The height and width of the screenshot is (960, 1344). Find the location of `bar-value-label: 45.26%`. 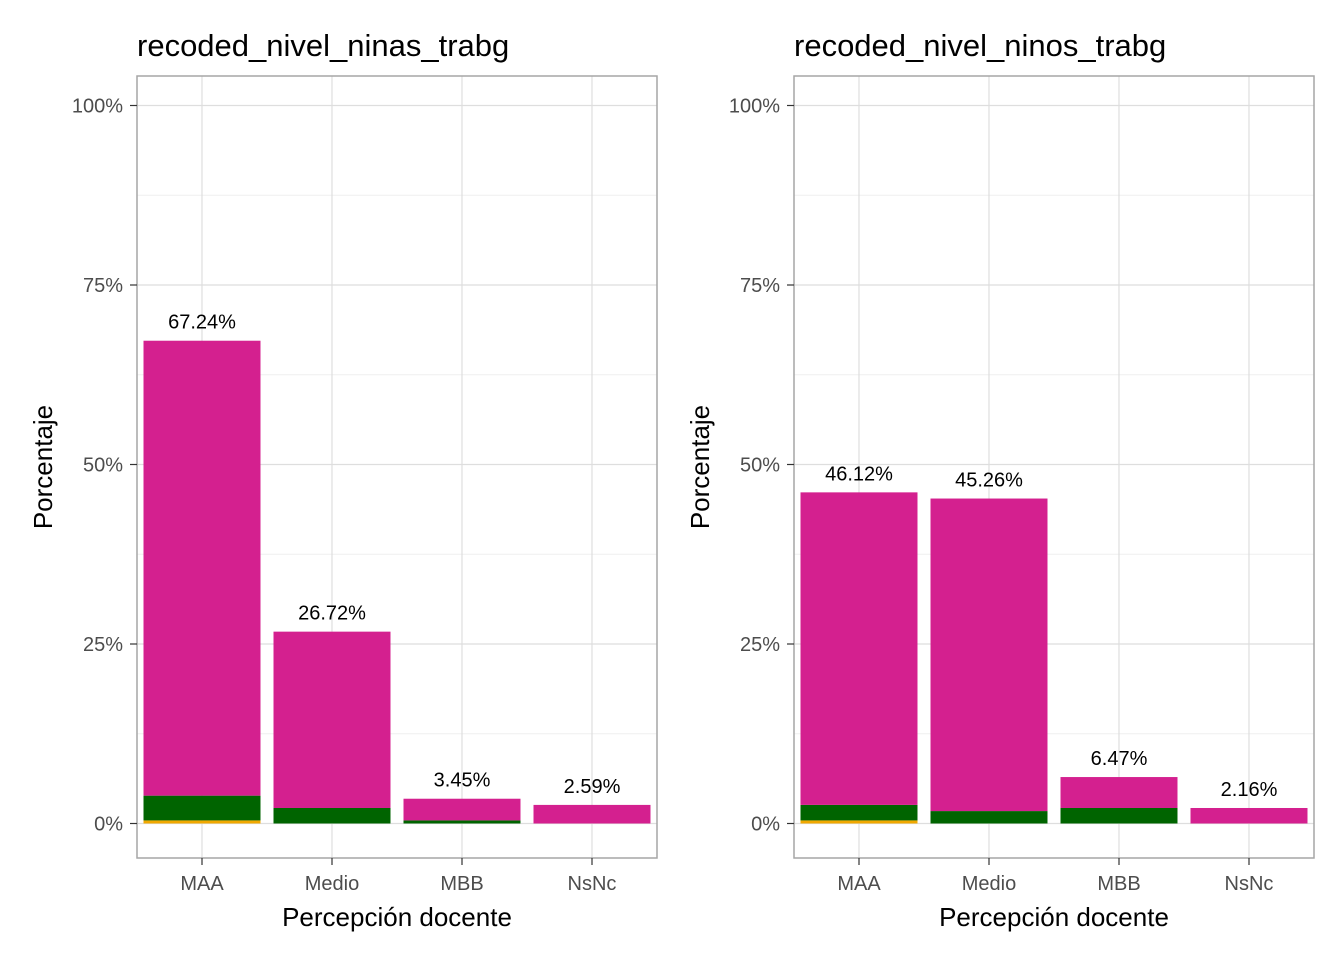

bar-value-label: 45.26% is located at coordinates (989, 481).